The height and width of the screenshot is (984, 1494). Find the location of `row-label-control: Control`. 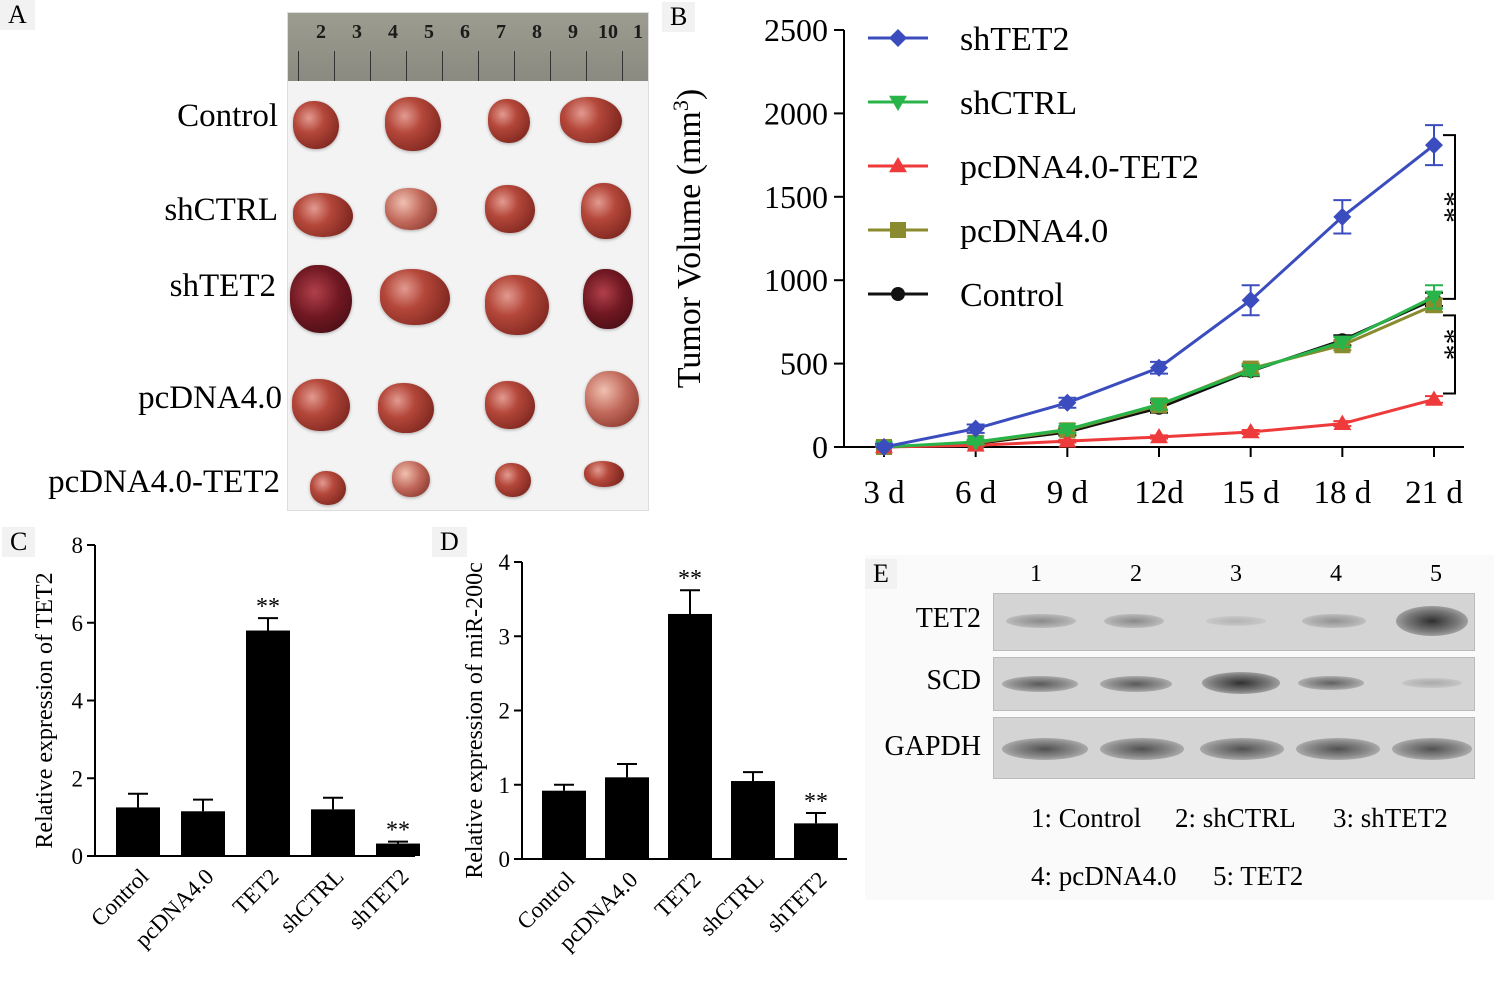

row-label-control: Control is located at coordinates (227, 116).